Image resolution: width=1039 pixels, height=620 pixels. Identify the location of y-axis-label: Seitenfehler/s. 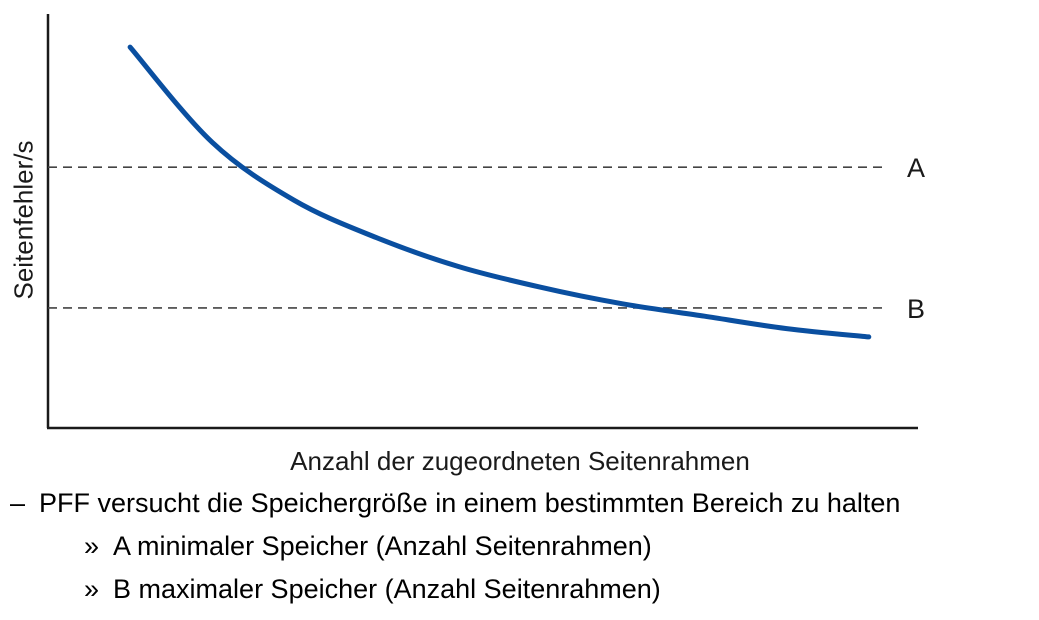
(23, 220).